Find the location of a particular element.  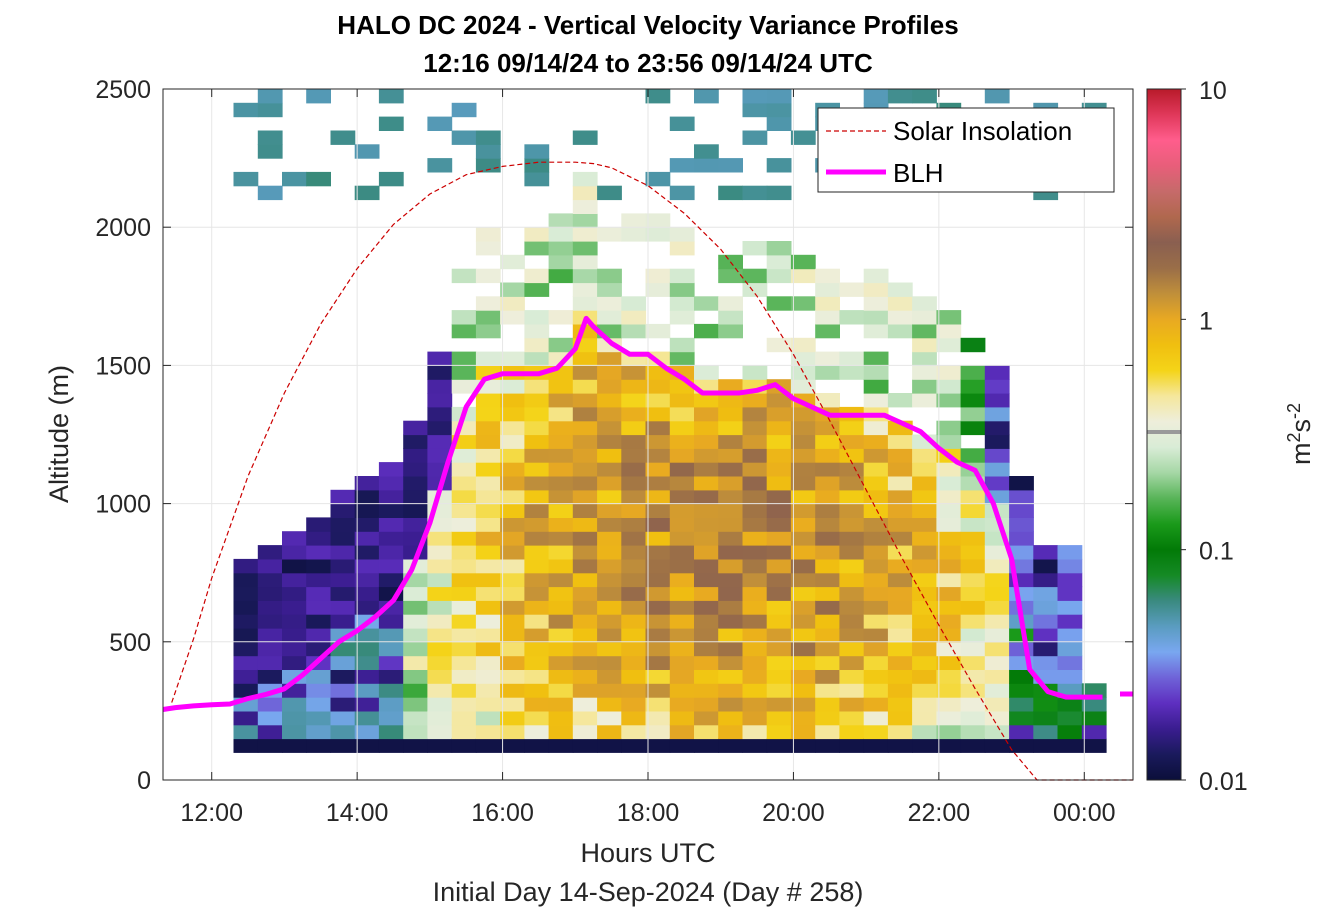

x-tick-label: 22:00 is located at coordinates (939, 813).